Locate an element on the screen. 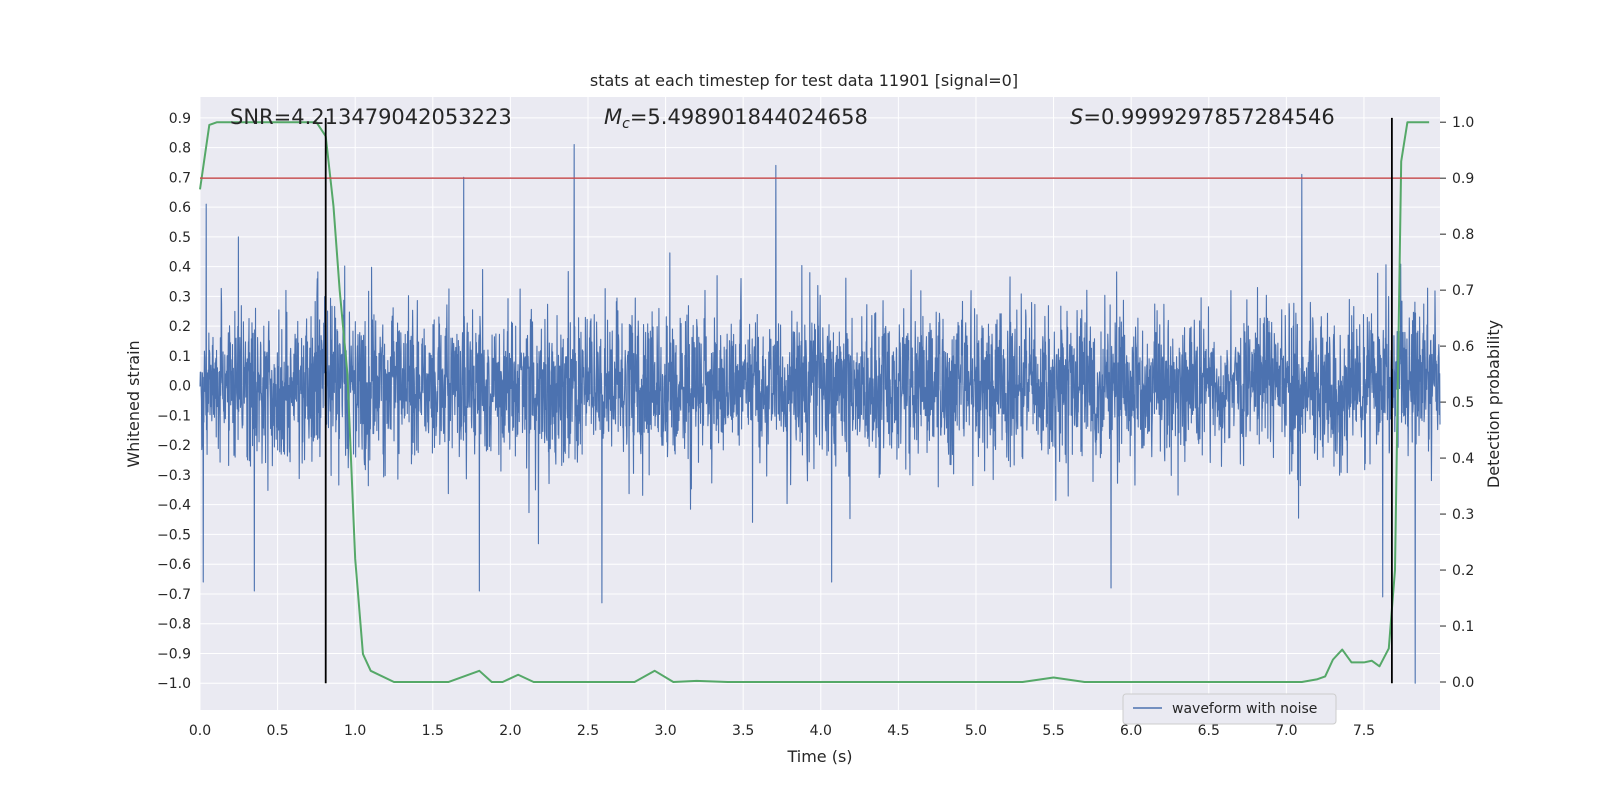 The width and height of the screenshot is (1600, 800). y-left-tick-label: 0.3 is located at coordinates (180, 297).